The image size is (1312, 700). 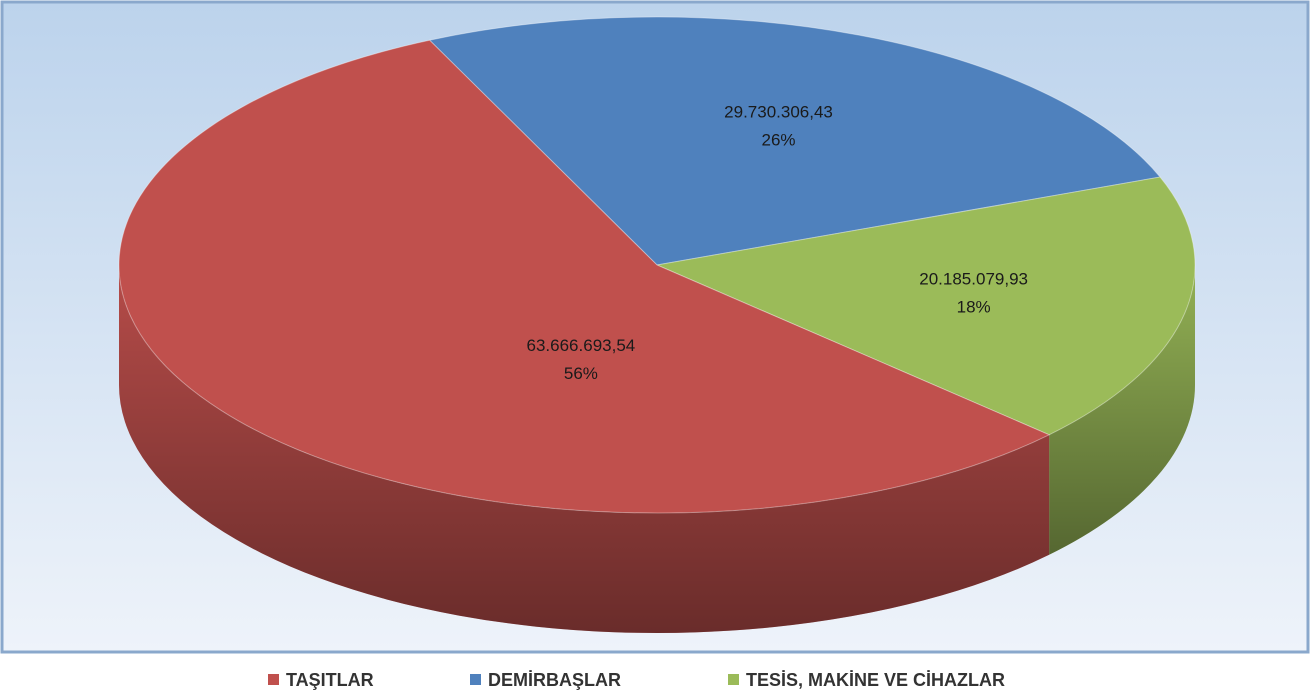 I want to click on percent-label: 56%, so click(x=581, y=373).